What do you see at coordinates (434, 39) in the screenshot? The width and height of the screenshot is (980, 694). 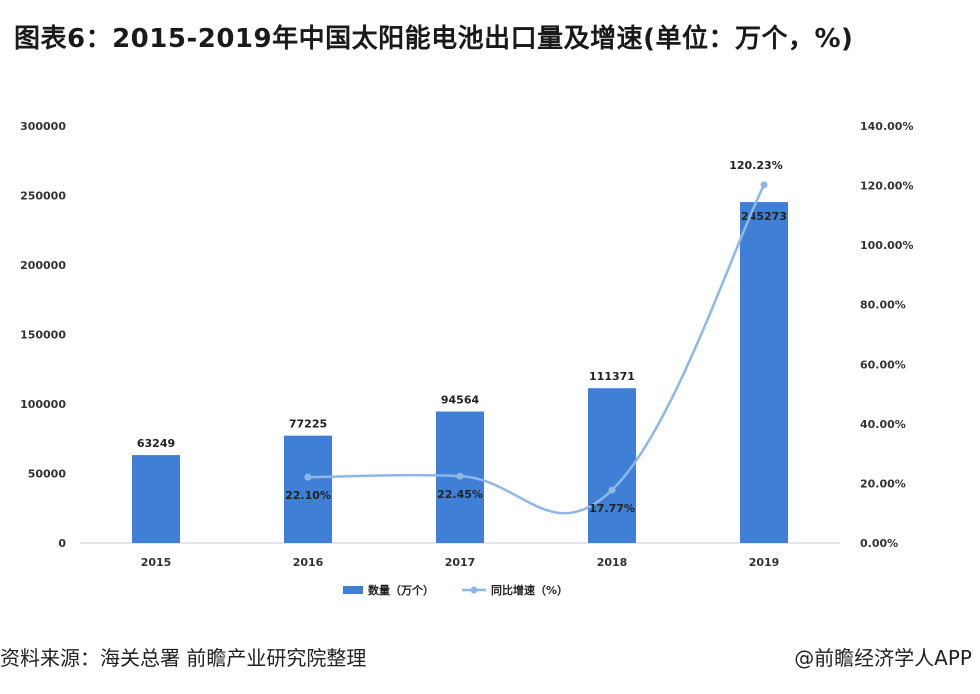 I see `chart-title: 图表6：2015-2019年中国太阳能电池出口量及增速(单位：万个，%)` at bounding box center [434, 39].